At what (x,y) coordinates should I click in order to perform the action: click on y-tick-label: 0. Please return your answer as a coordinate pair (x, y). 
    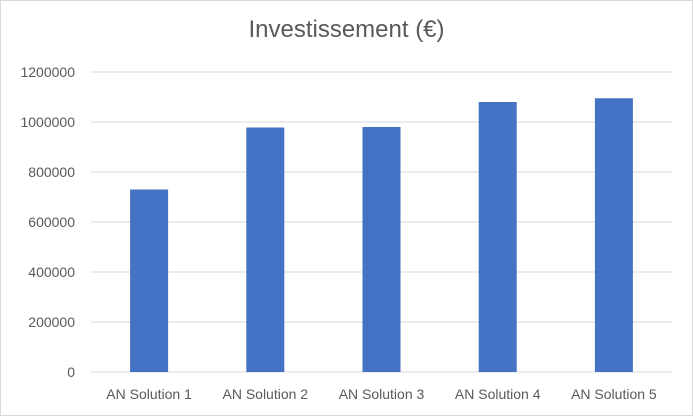
    Looking at the image, I should click on (71, 372).